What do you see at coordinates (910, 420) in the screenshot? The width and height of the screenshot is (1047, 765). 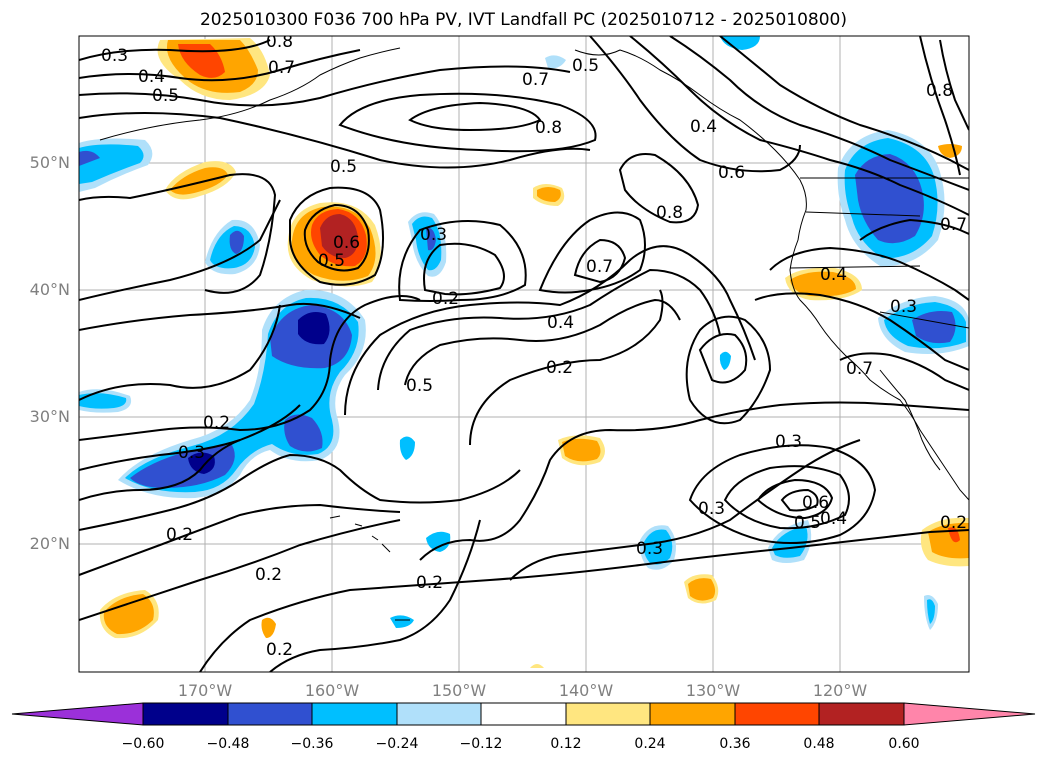 I see `baja-coast` at bounding box center [910, 420].